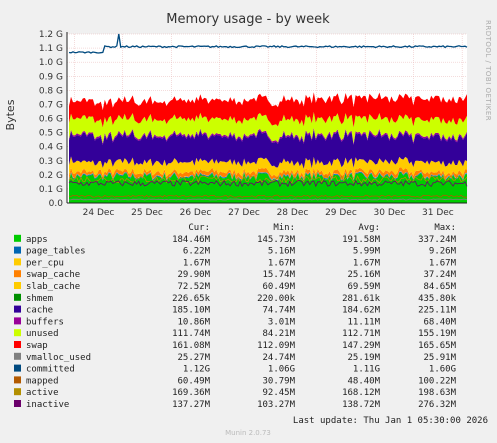 Image resolution: width=497 pixels, height=443 pixels. What do you see at coordinates (191, 393) in the screenshot?
I see `legend-value: 169.36M` at bounding box center [191, 393].